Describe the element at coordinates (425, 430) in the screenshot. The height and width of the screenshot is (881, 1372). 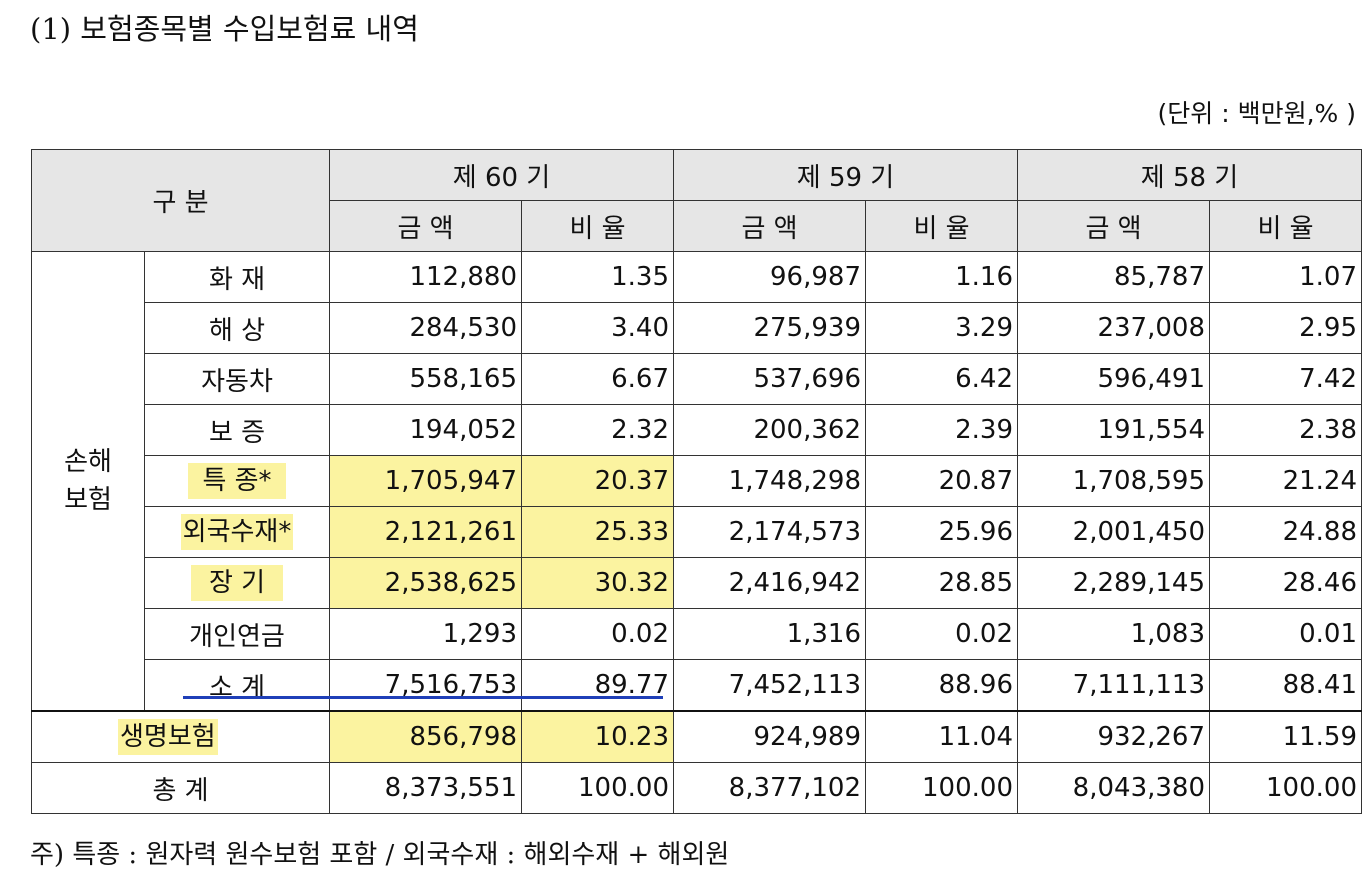
I see `amount-cell: 194,052` at that location.